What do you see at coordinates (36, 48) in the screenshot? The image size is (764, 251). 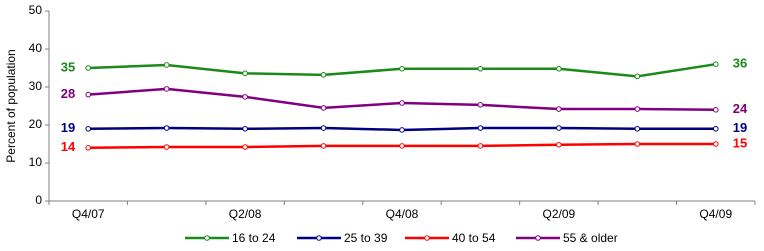 I see `y-tick-label: 40` at bounding box center [36, 48].